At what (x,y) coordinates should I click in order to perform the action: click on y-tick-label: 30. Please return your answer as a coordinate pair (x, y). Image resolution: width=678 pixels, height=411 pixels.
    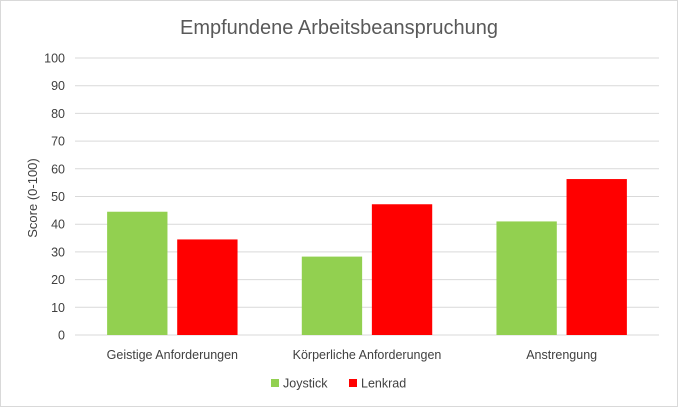
    Looking at the image, I should click on (58, 252).